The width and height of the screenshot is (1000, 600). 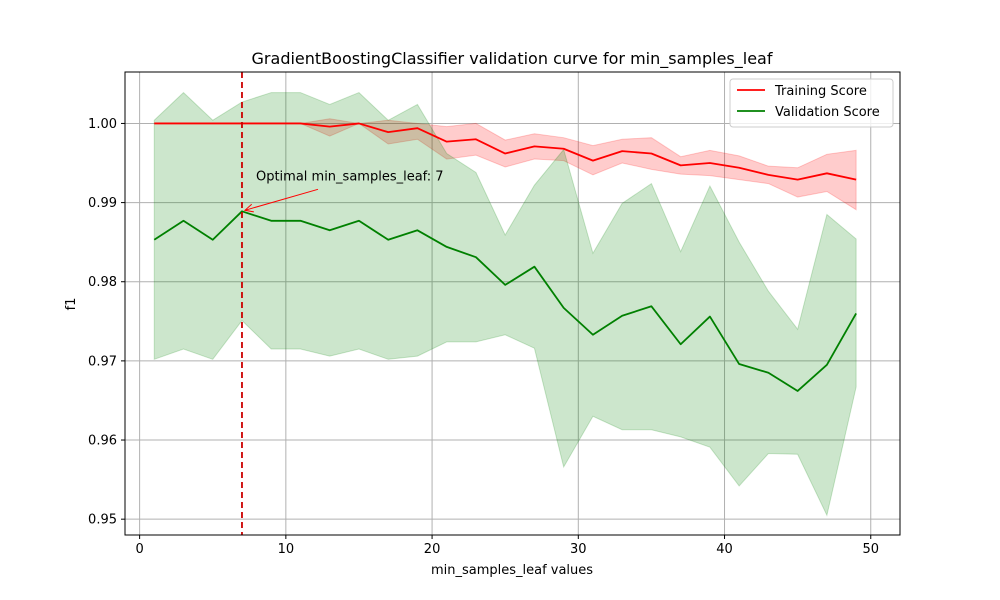 What do you see at coordinates (350, 176) in the screenshot?
I see `optimal-annotation: Optimal min_samples_leaf: 7` at bounding box center [350, 176].